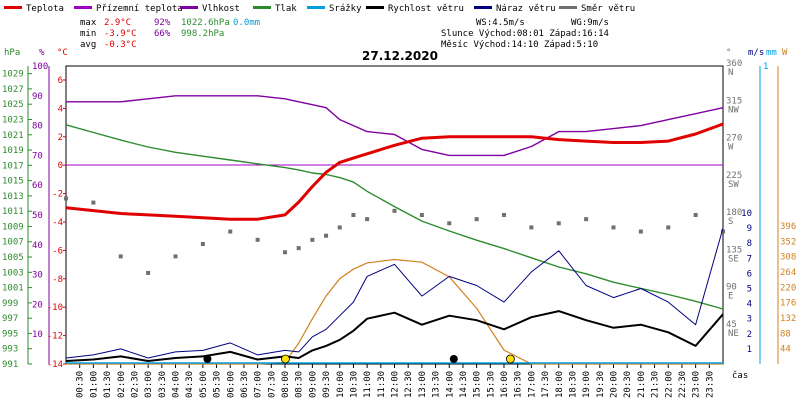  Describe the element at coordinates (162, 34) in the screenshot. I see `stat-min-hum: 66%` at that location.